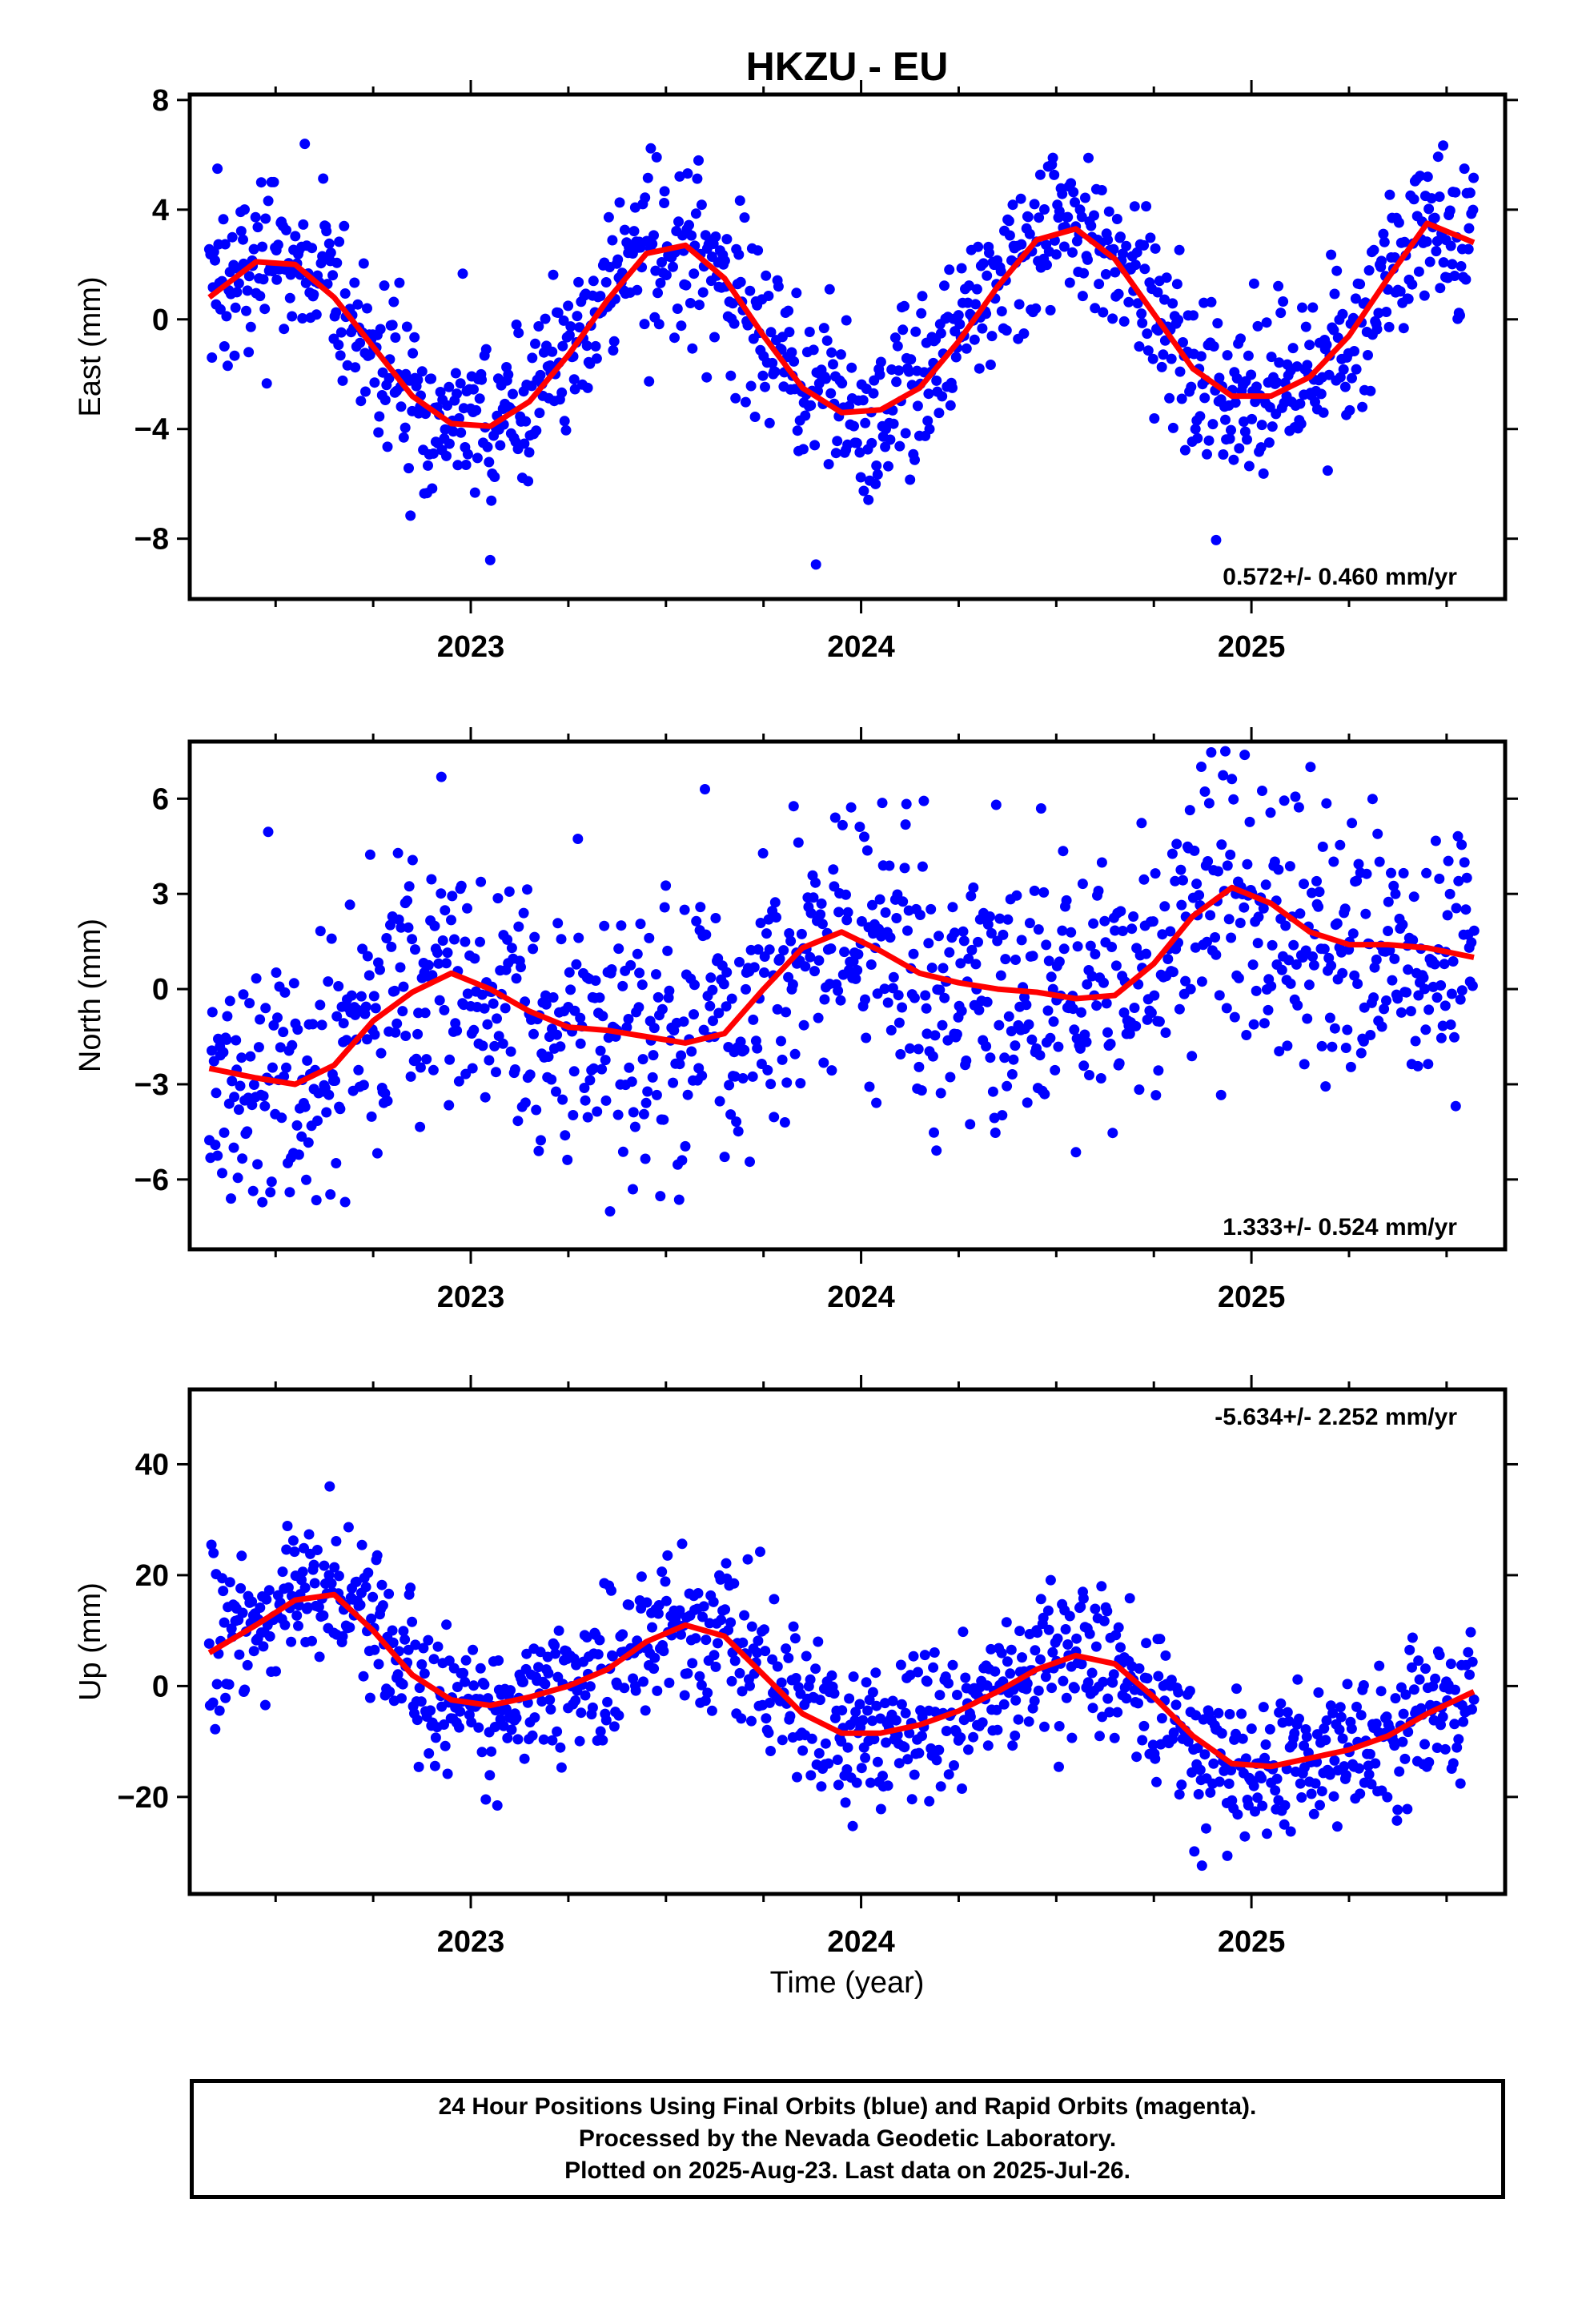 This screenshot has width=1582, height=2324. I want to click on y-axis-label-up: Up (mm), so click(91, 1642).